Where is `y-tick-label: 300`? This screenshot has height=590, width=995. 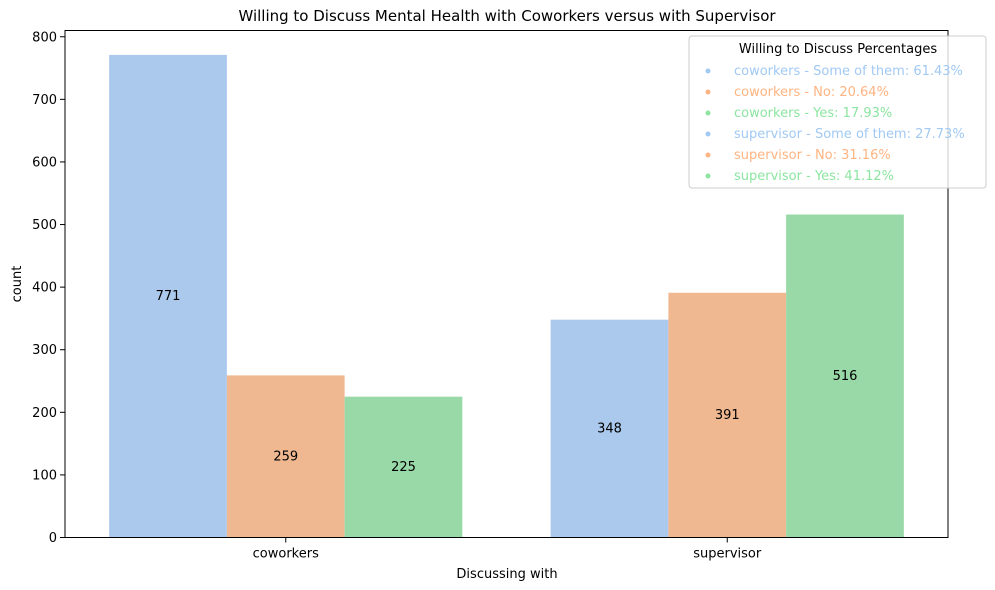
y-tick-label: 300 is located at coordinates (44, 350).